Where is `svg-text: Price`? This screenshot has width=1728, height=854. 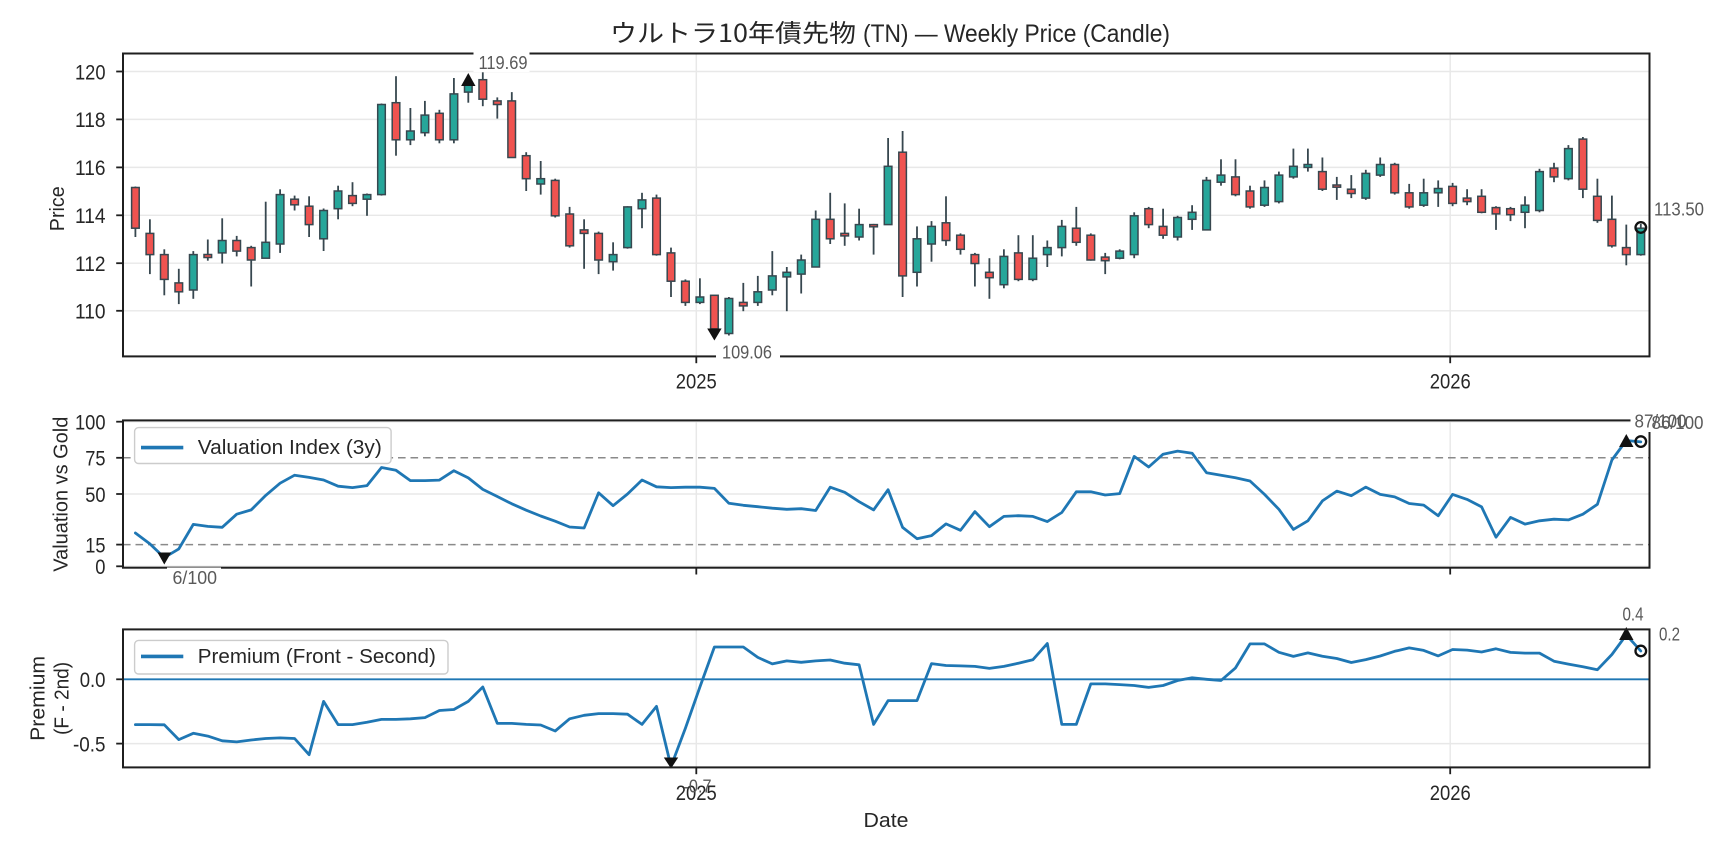
svg-text: Price is located at coordinates (58, 208).